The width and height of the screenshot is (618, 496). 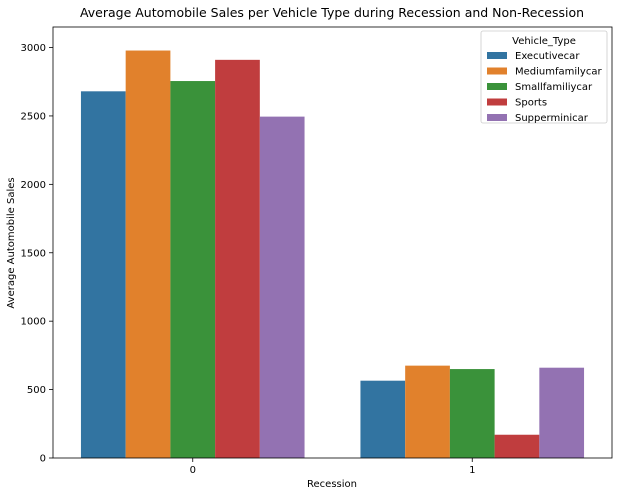 I want to click on legend-label-executivecar: Executivecar, so click(x=547, y=56).